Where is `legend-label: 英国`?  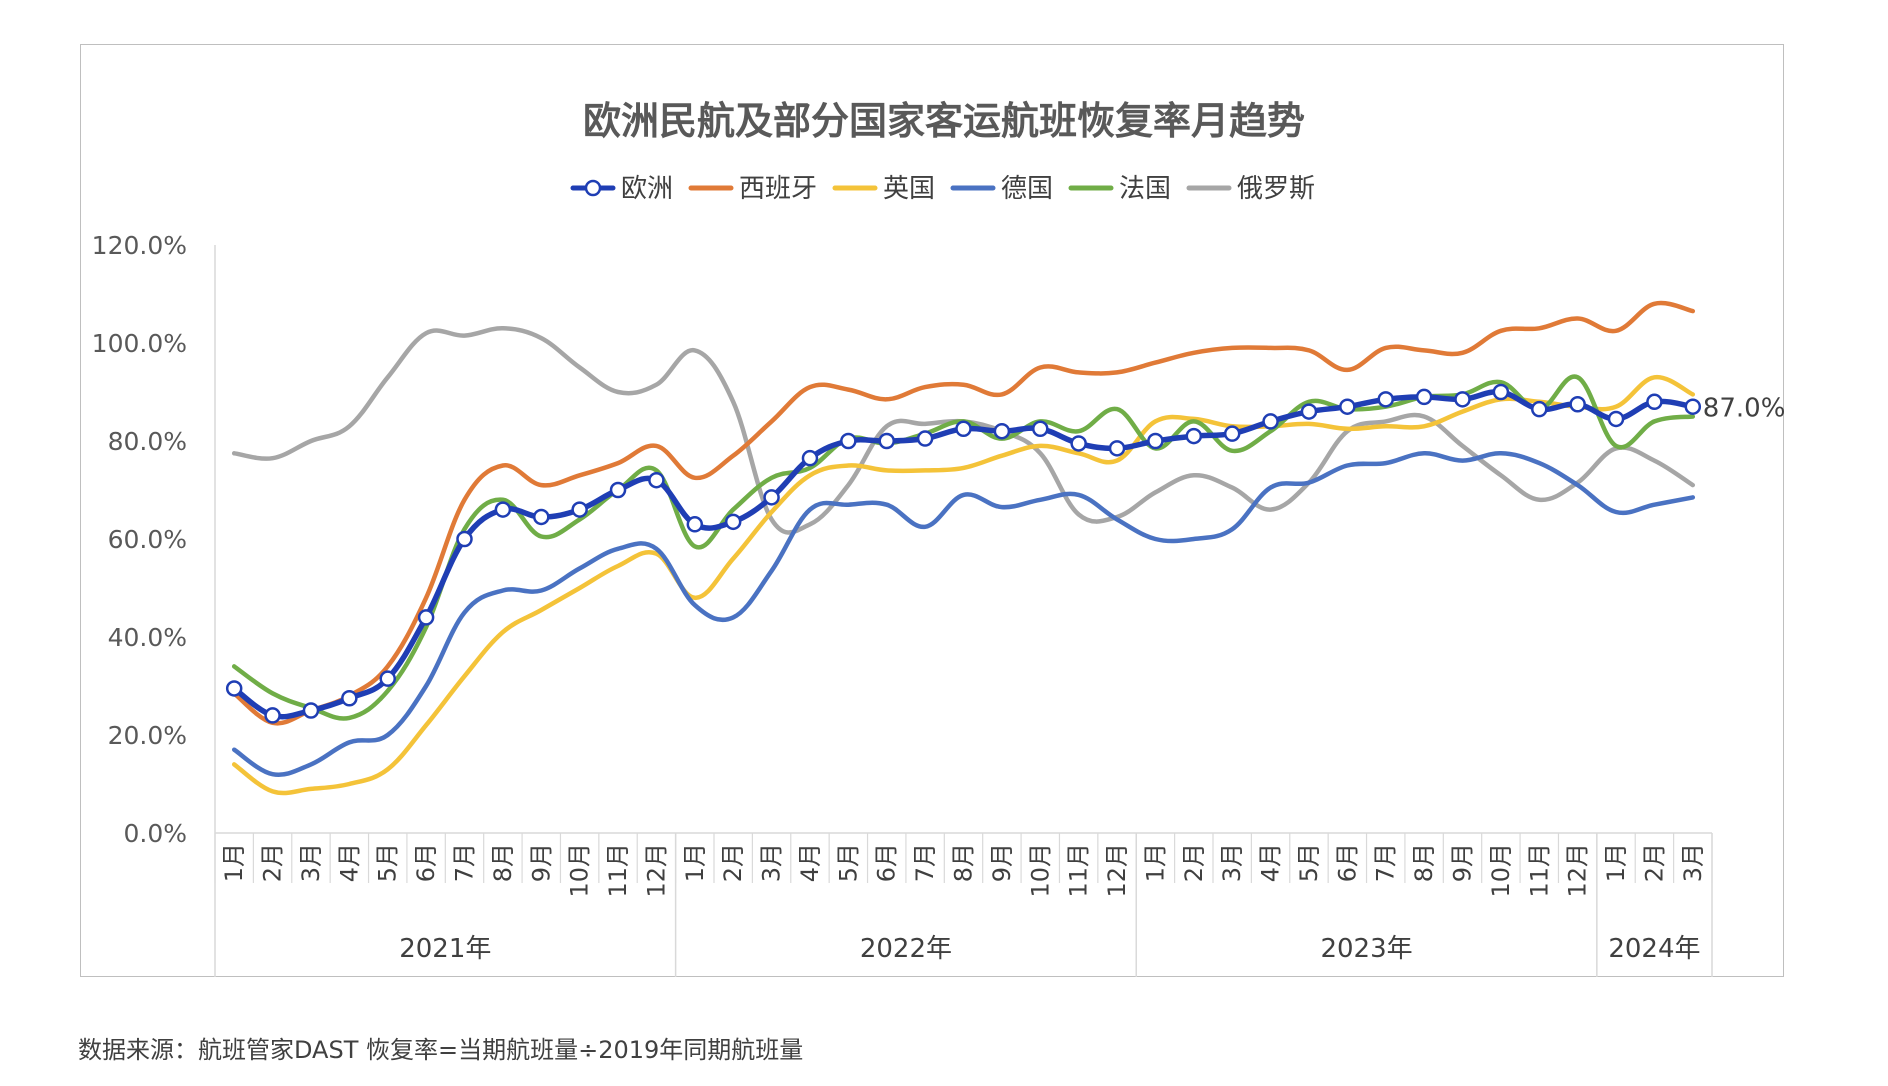
legend-label: 英国 is located at coordinates (909, 189).